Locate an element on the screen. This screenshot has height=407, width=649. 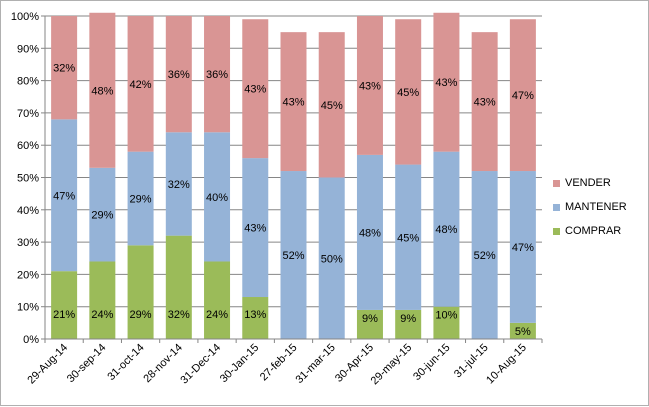
data-label-mantener: 45% is located at coordinates (408, 238).